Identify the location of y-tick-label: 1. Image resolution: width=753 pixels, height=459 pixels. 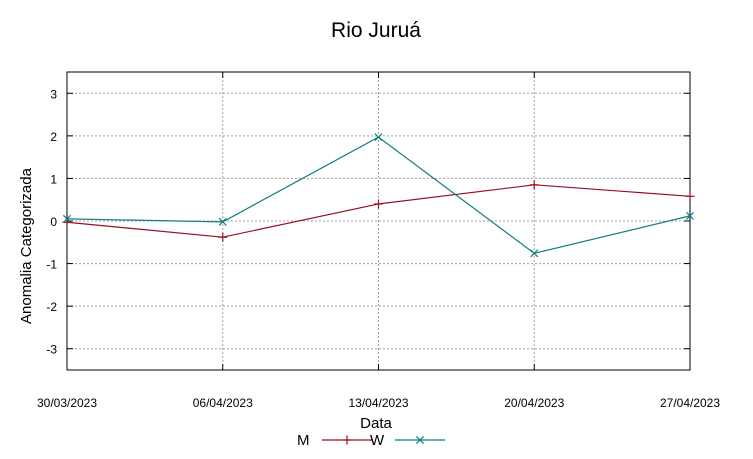
(53, 179).